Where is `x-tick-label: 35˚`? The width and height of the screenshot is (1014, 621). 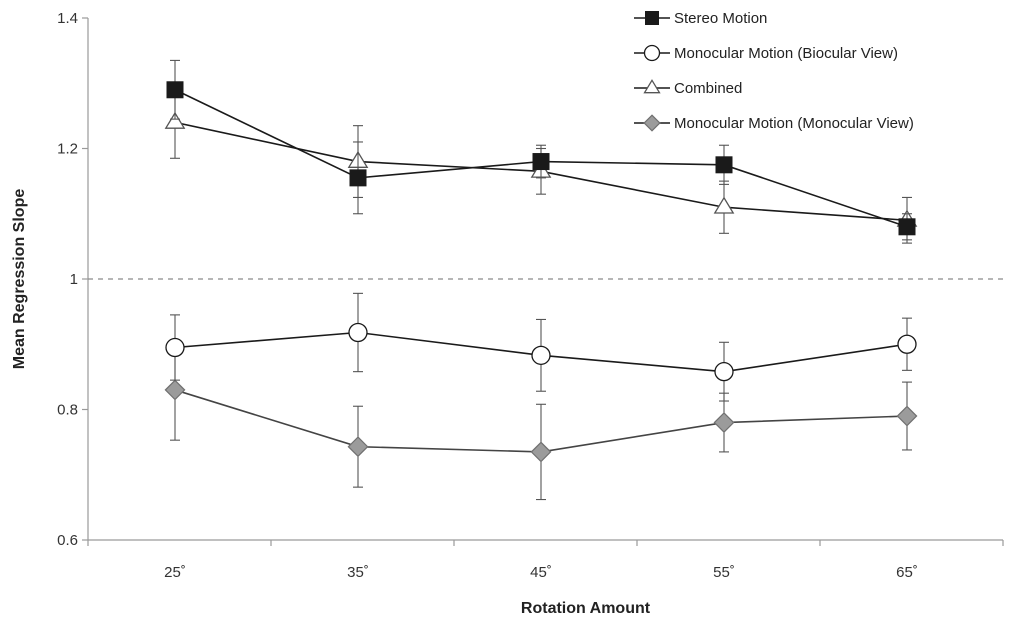
x-tick-label: 35˚ is located at coordinates (358, 572).